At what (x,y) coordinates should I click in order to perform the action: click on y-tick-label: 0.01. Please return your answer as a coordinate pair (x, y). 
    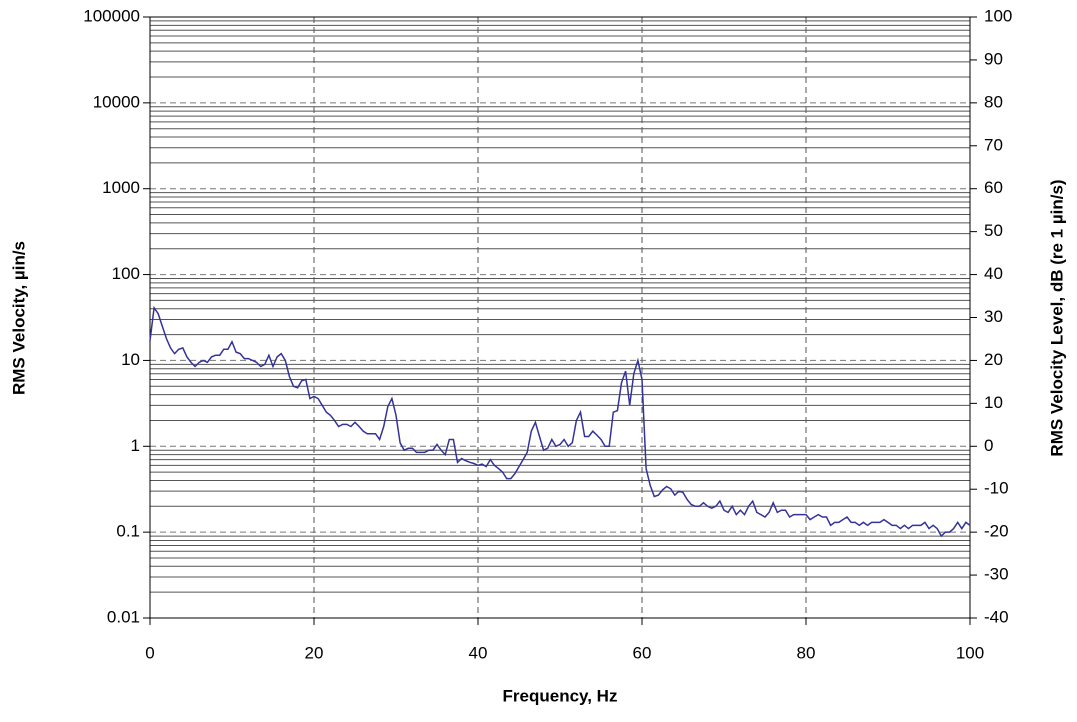
    Looking at the image, I should click on (123, 616).